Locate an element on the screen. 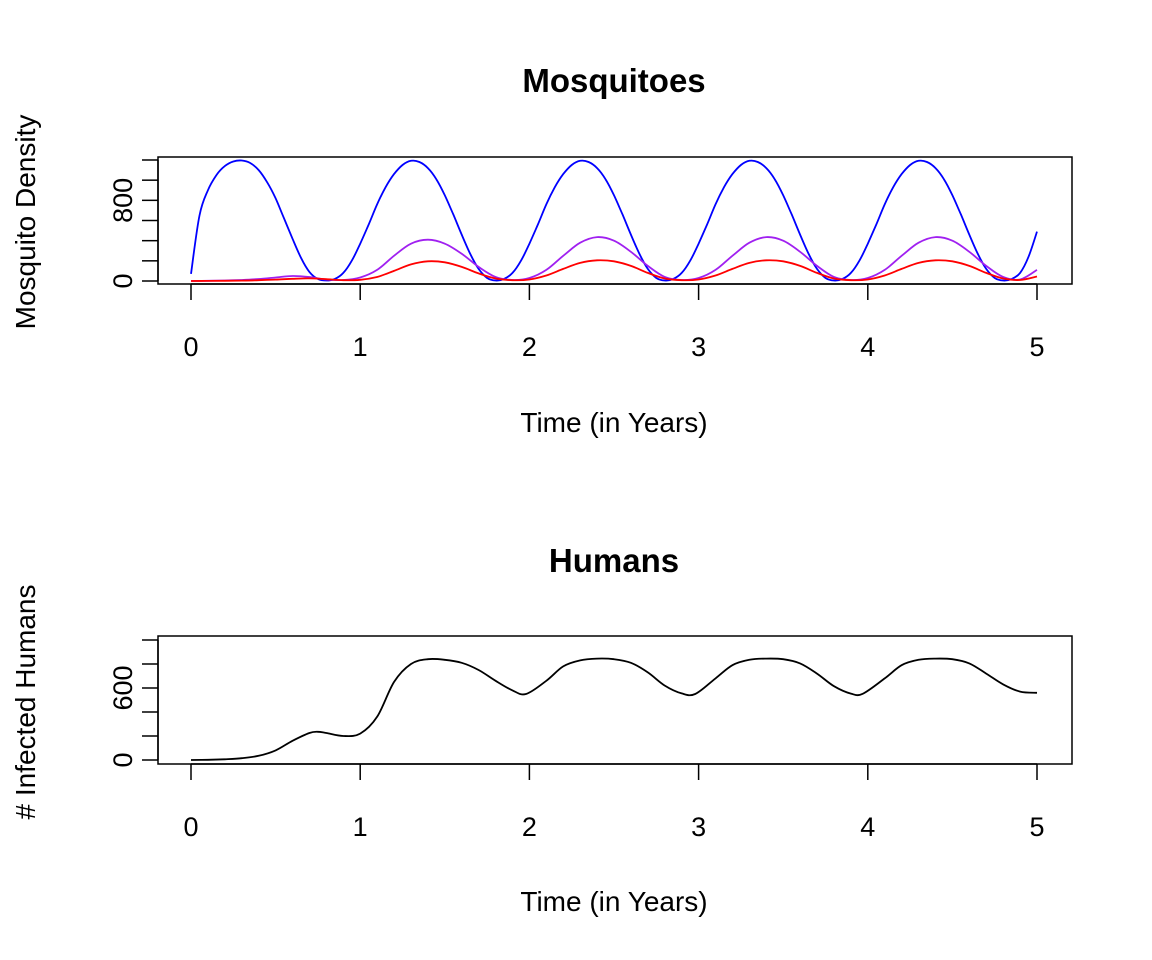 The image size is (1152, 960). mosquito-series-group is located at coordinates (614, 220).